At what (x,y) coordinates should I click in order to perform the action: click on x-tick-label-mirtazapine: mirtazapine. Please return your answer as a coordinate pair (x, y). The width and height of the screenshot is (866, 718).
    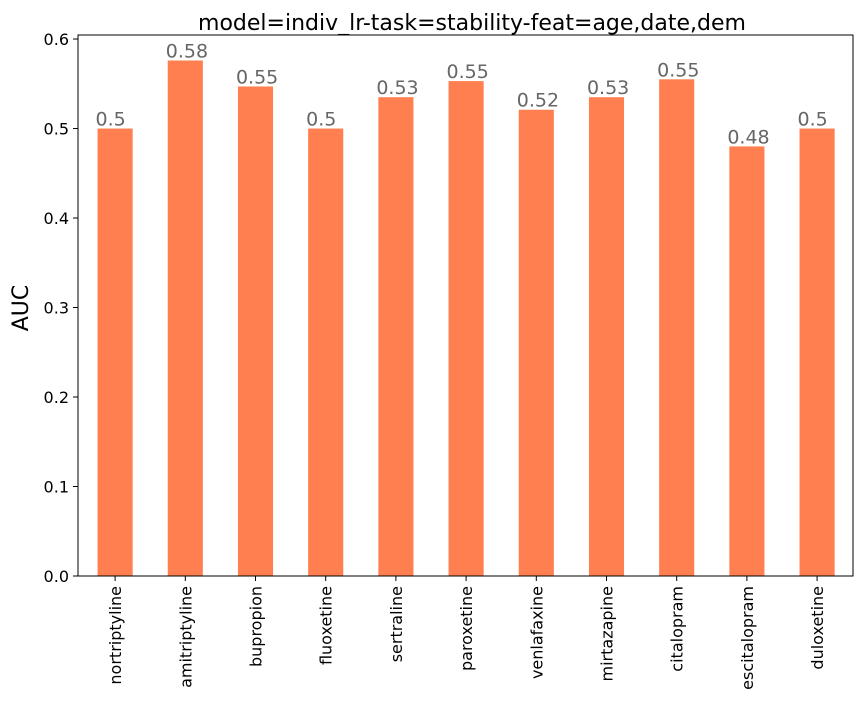
    Looking at the image, I should click on (606, 633).